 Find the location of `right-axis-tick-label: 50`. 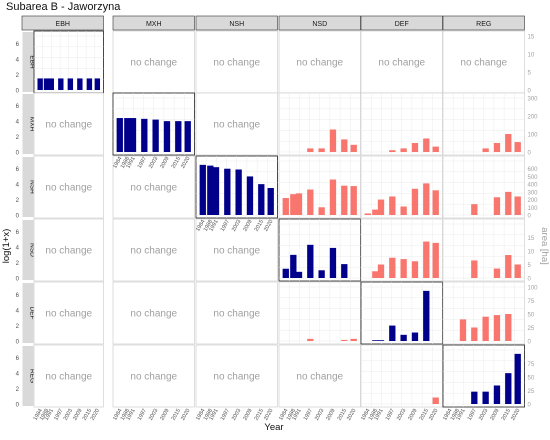

right-axis-tick-label: 50 is located at coordinates (531, 316).